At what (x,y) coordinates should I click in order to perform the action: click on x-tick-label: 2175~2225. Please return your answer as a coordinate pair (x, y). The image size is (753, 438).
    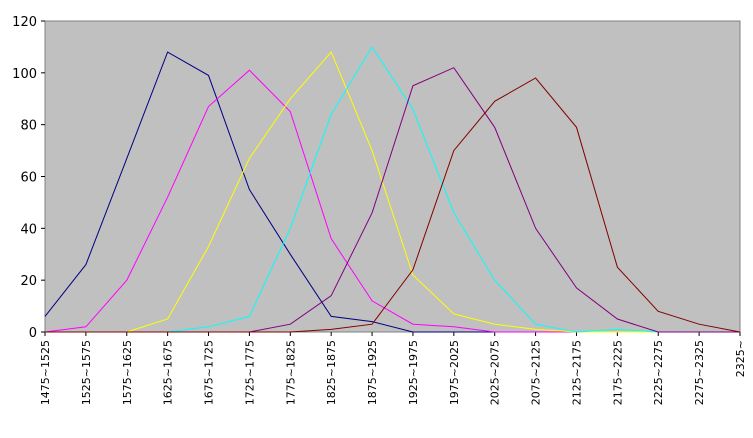
    Looking at the image, I should click on (617, 372).